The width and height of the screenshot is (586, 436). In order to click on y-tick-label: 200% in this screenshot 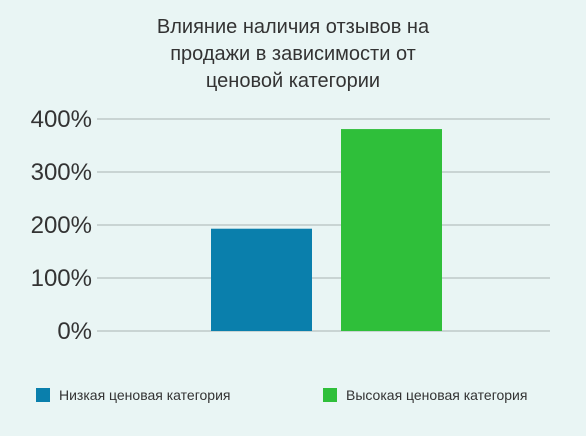, I will do `click(61, 225)`.